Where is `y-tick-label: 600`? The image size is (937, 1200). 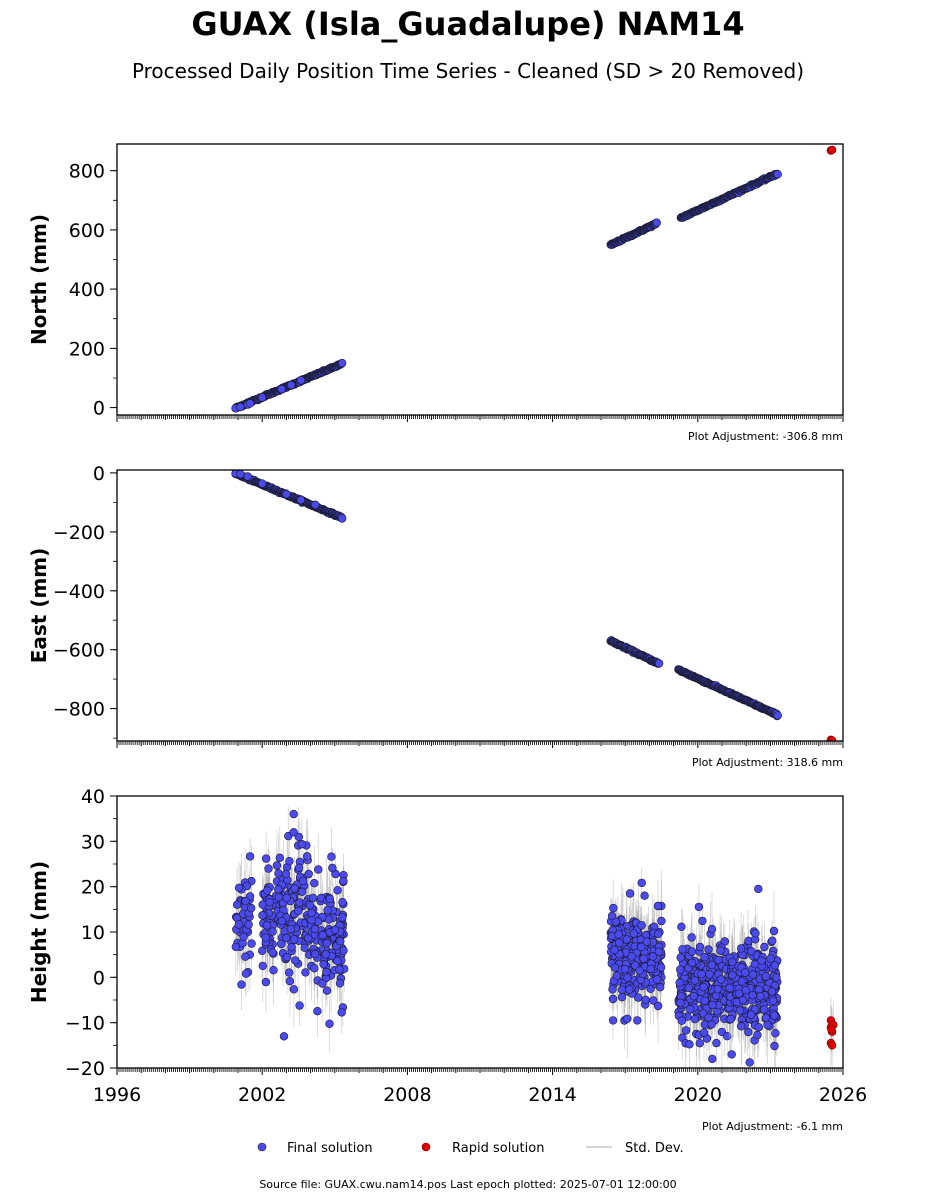 y-tick-label: 600 is located at coordinates (87, 231).